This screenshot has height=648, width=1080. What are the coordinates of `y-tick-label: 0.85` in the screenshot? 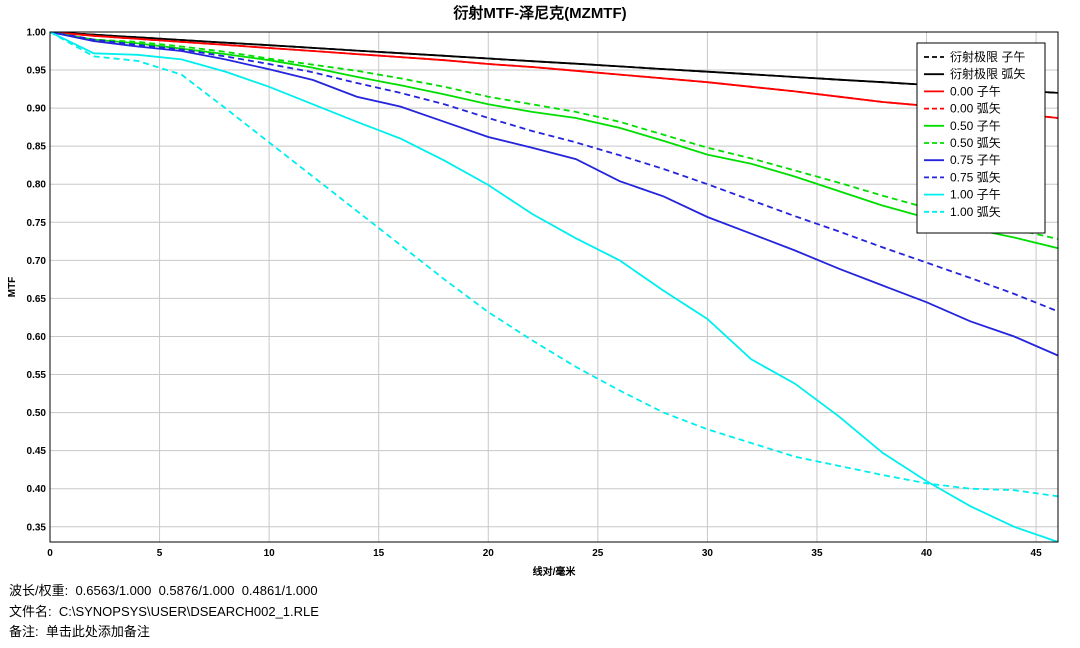 It's located at (37, 147).